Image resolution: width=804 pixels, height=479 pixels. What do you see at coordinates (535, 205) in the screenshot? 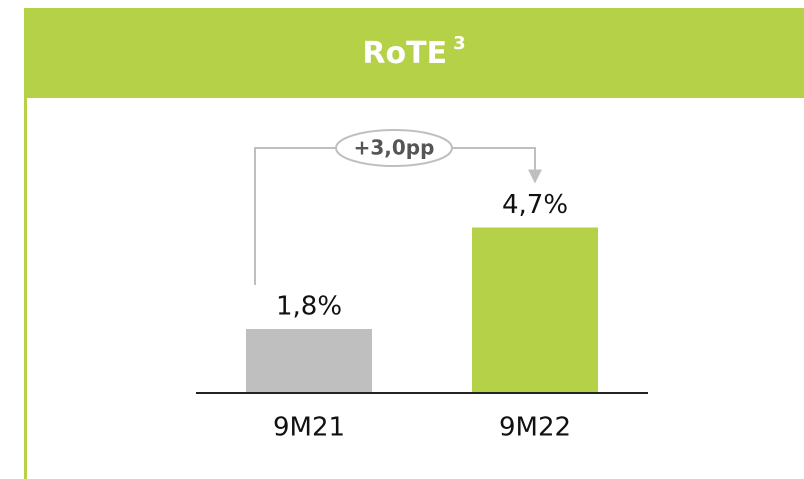
I see `value-label: 4,7%` at bounding box center [535, 205].